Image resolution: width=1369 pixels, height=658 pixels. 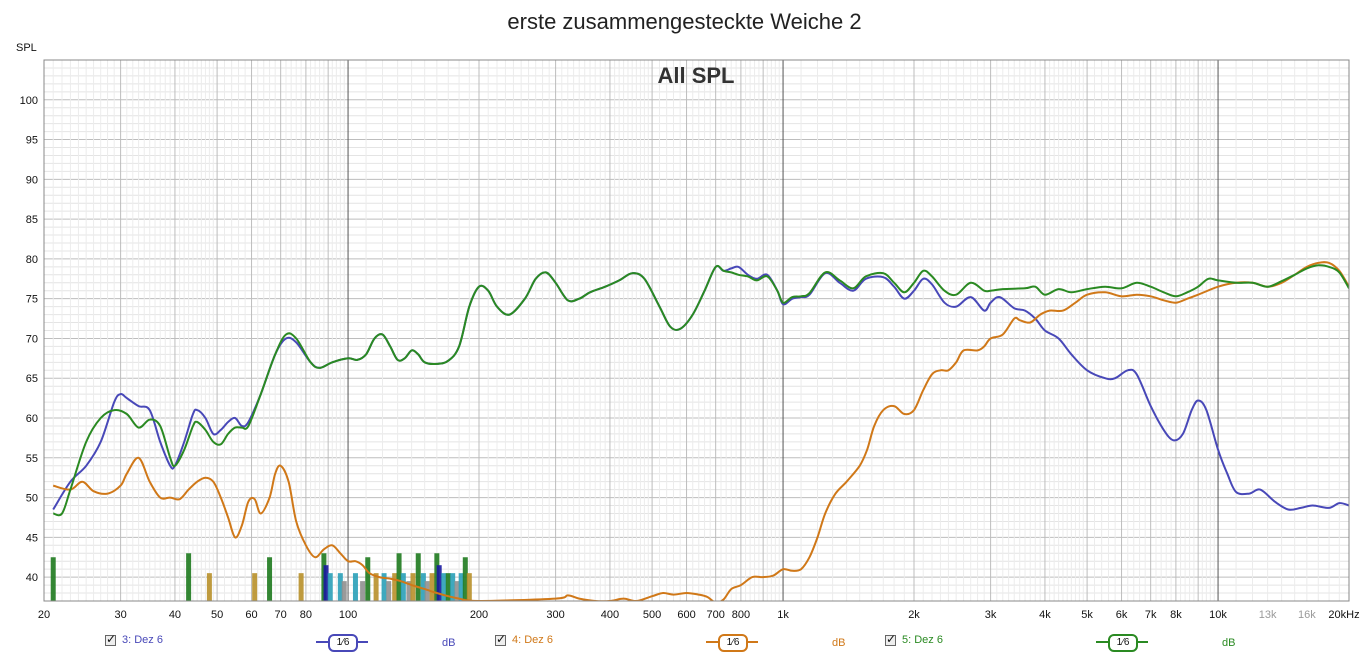 What do you see at coordinates (914, 615) in the screenshot?
I see `x-tick-label: 2k` at bounding box center [914, 615].